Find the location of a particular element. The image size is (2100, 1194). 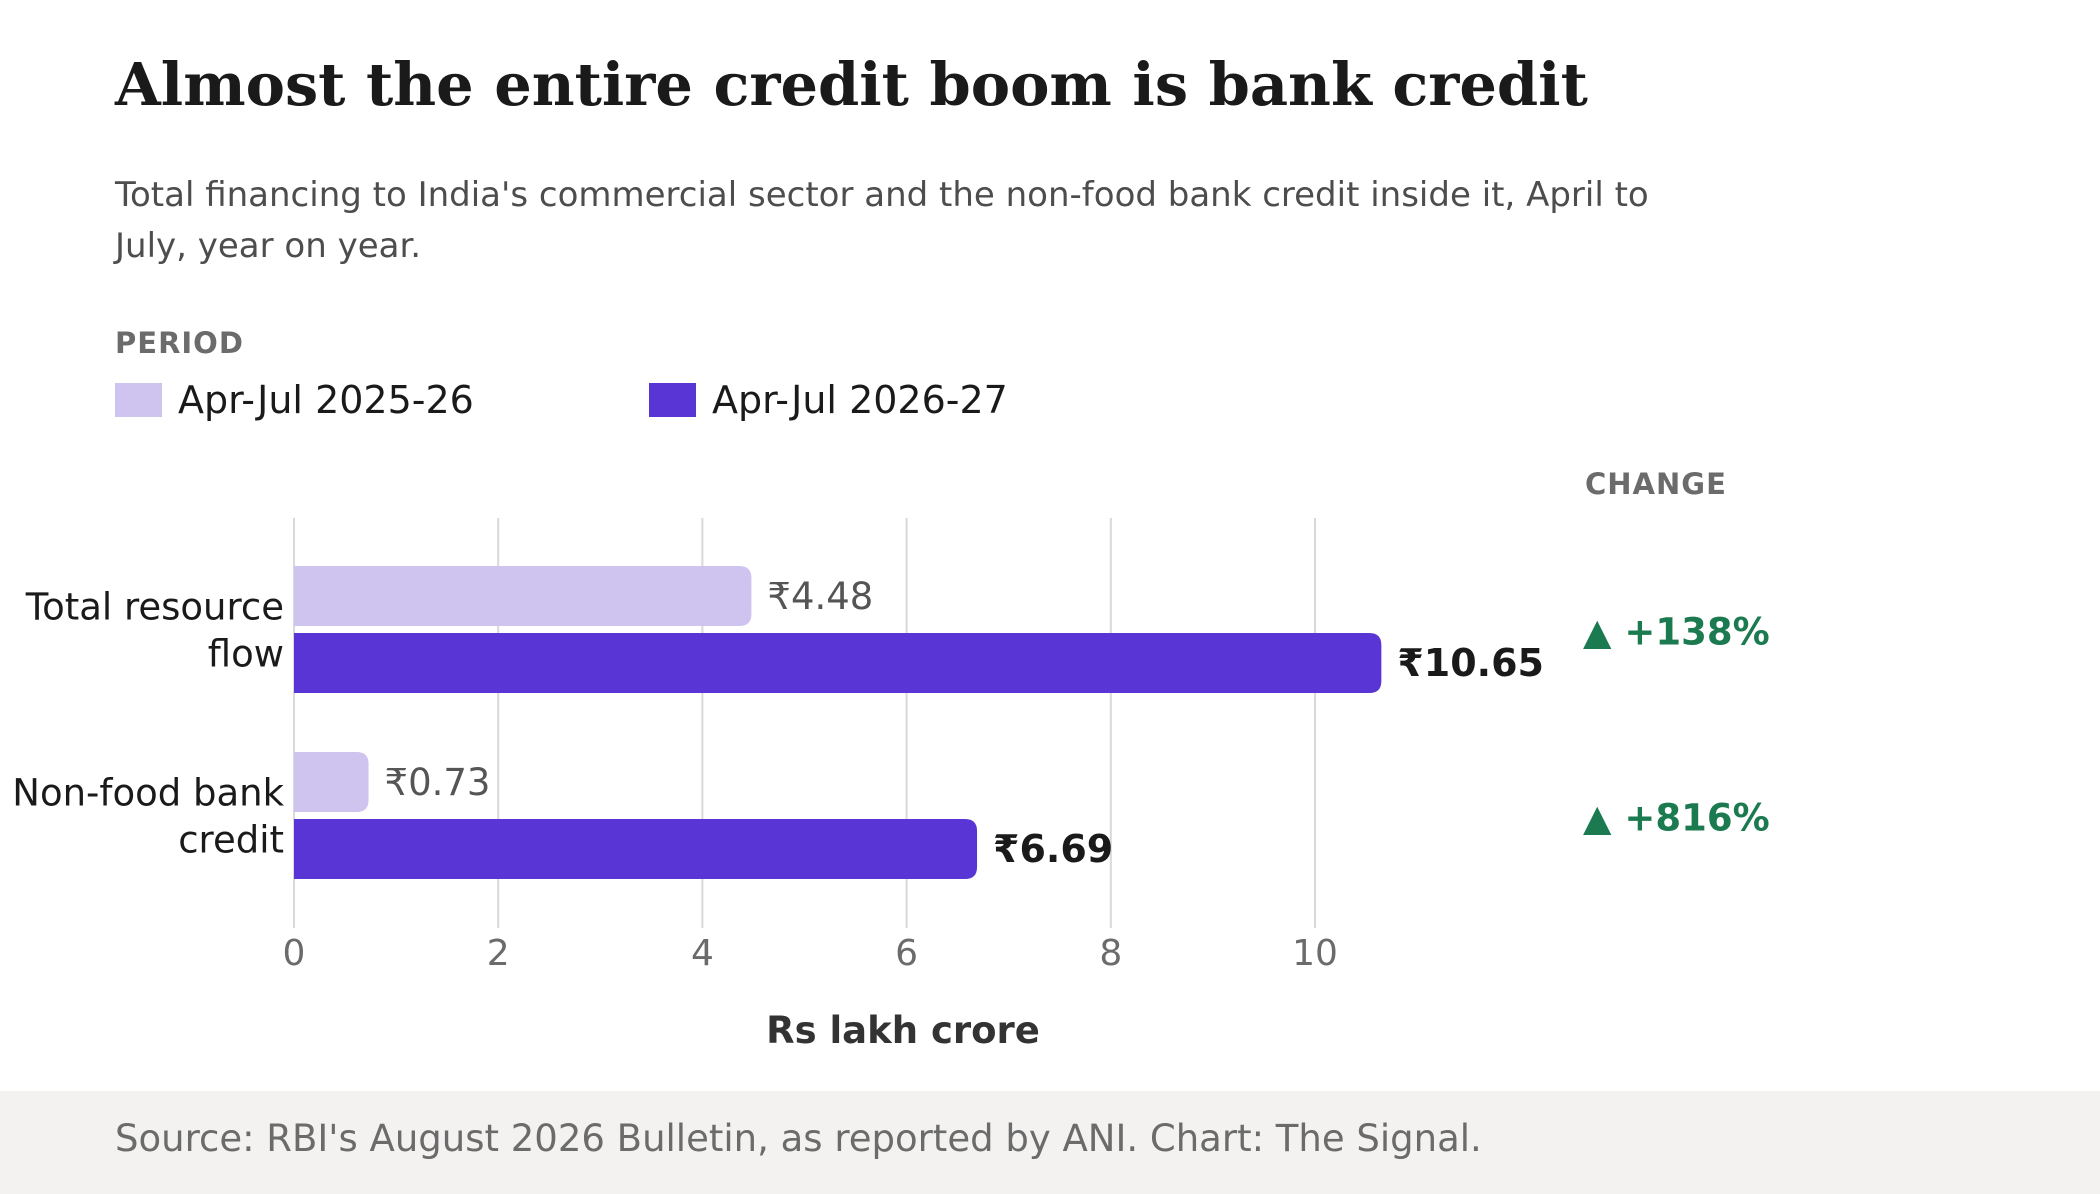

x-tick-label-6: 6 is located at coordinates (906, 953).